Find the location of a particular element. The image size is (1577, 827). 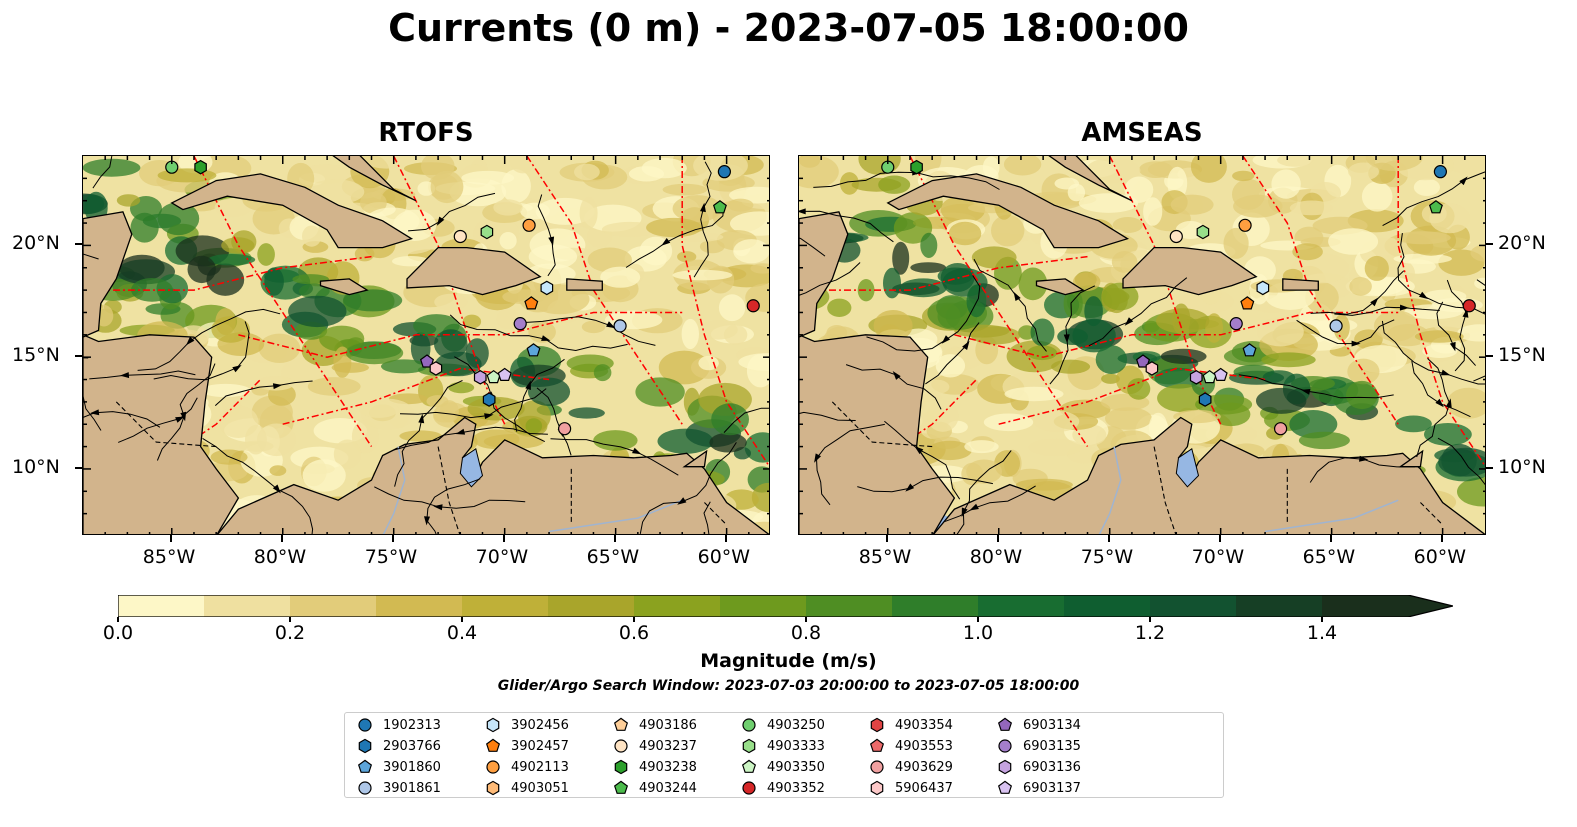

colorbar is located at coordinates (785, 606).